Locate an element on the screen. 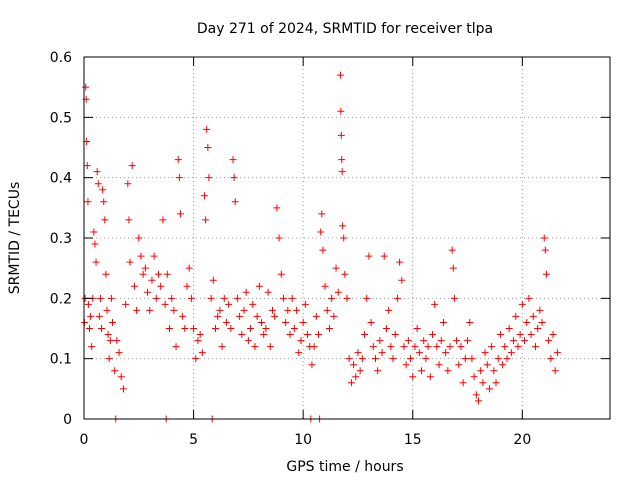 Image resolution: width=640 pixels, height=480 pixels. x-axis-label: GPS time / hours is located at coordinates (344, 467).